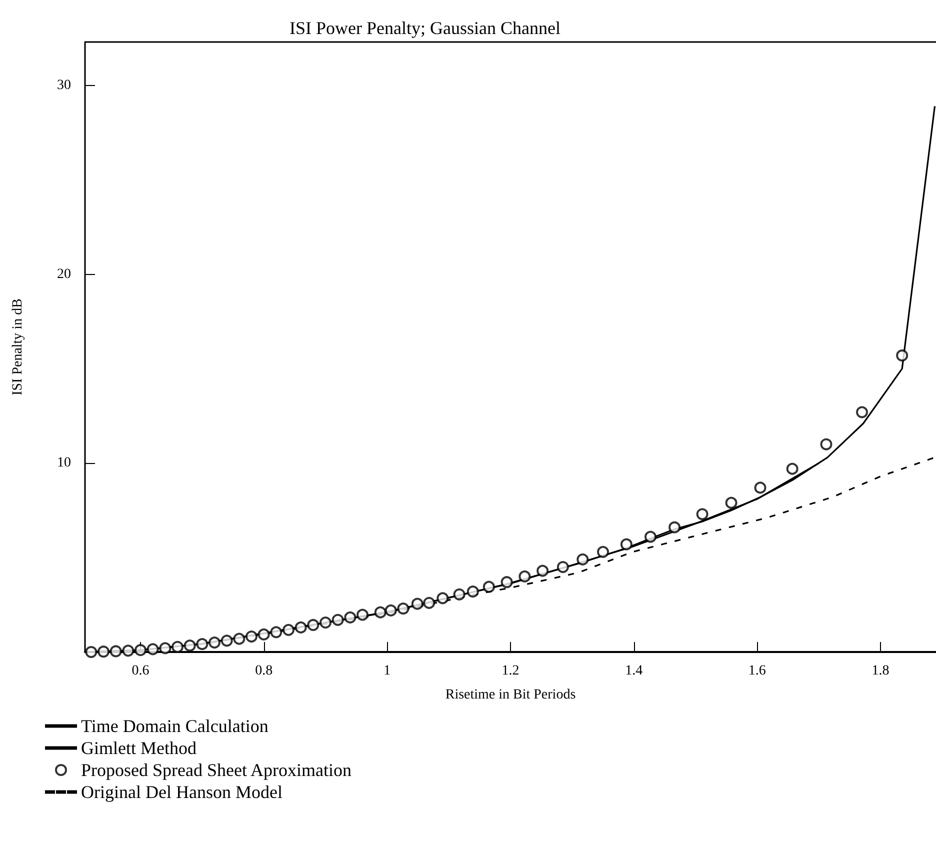 Image resolution: width=936 pixels, height=841 pixels. Describe the element at coordinates (174, 726) in the screenshot. I see `legend-label: Time Domain Calculation` at that location.